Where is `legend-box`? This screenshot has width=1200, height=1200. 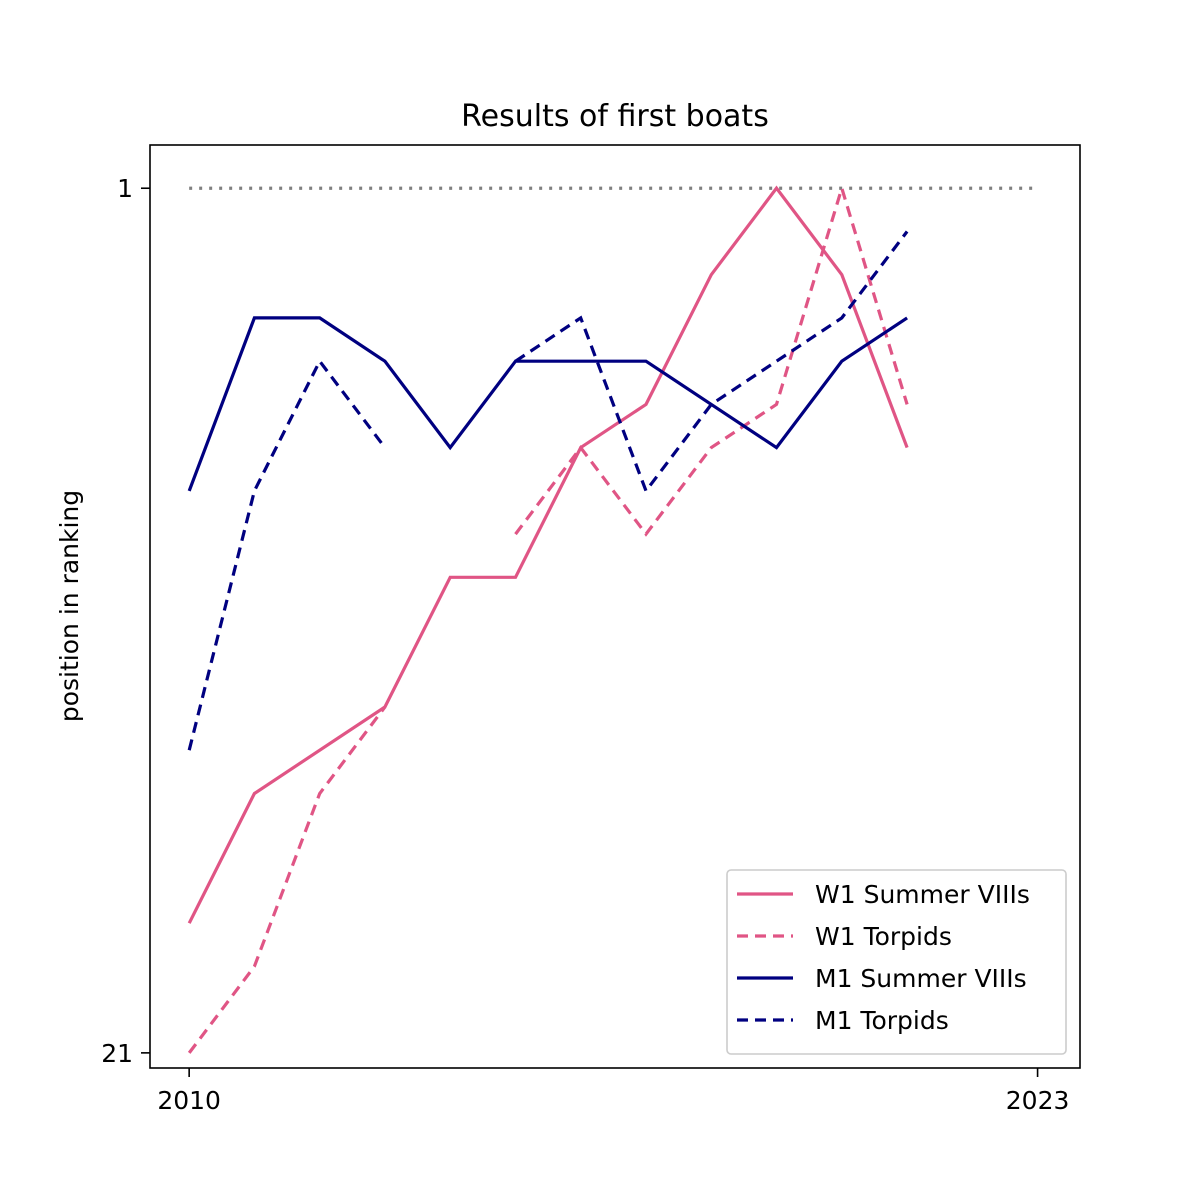 legend-box is located at coordinates (896, 962).